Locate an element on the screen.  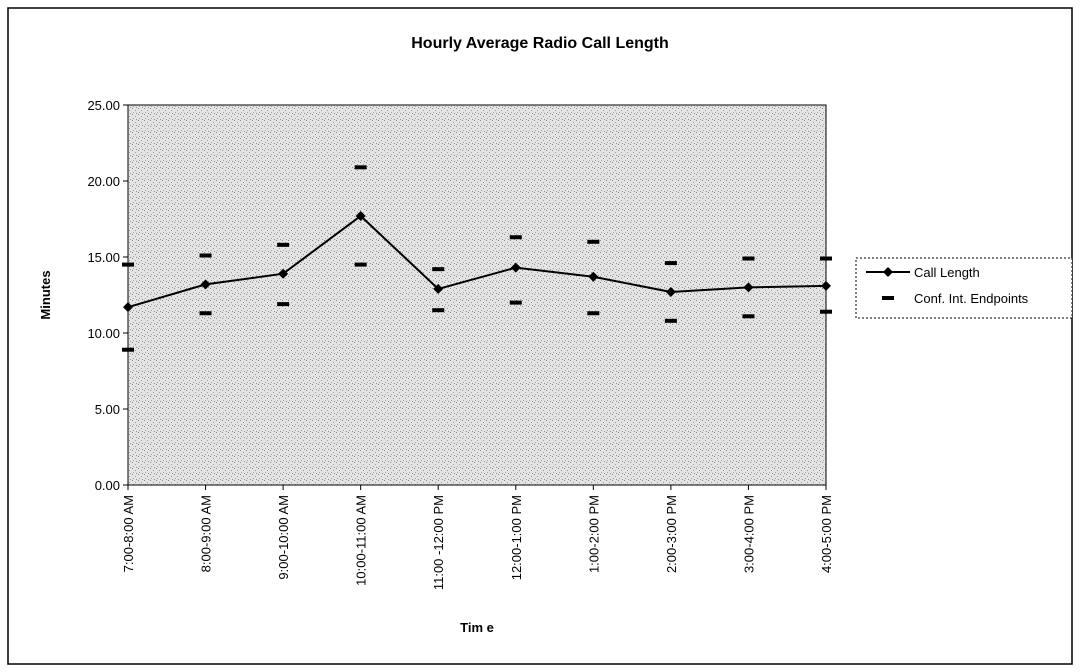
y-axis-label: Minutes is located at coordinates (45, 294).